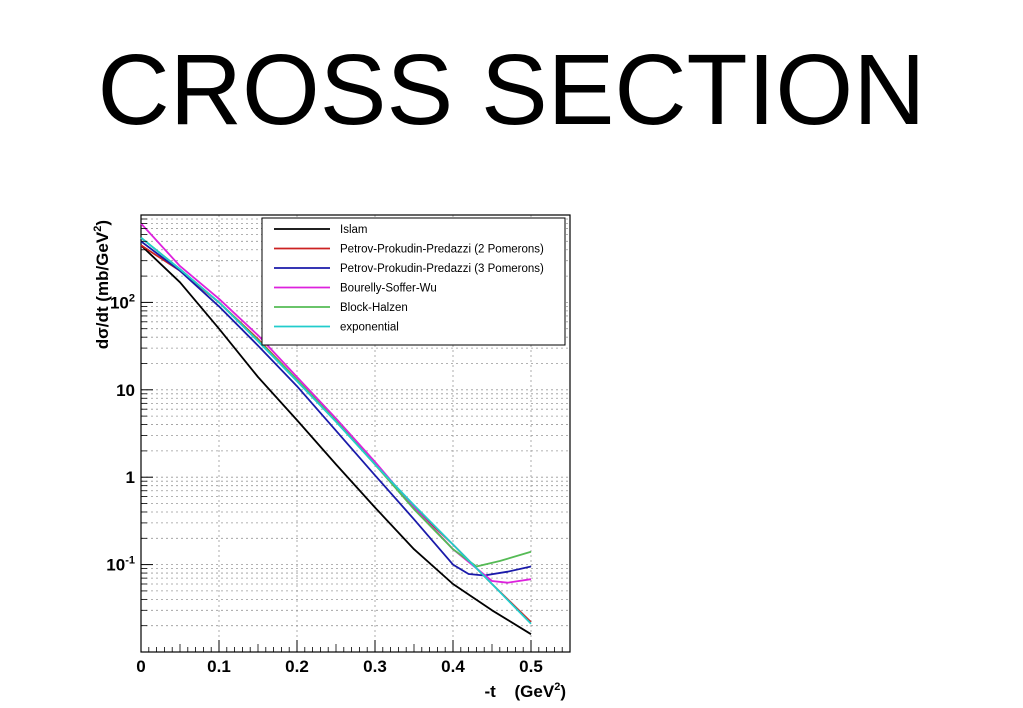 Image resolution: width=1023 pixels, height=708 pixels. Describe the element at coordinates (374, 308) in the screenshot. I see `legend-label: Block-Halzen` at that location.